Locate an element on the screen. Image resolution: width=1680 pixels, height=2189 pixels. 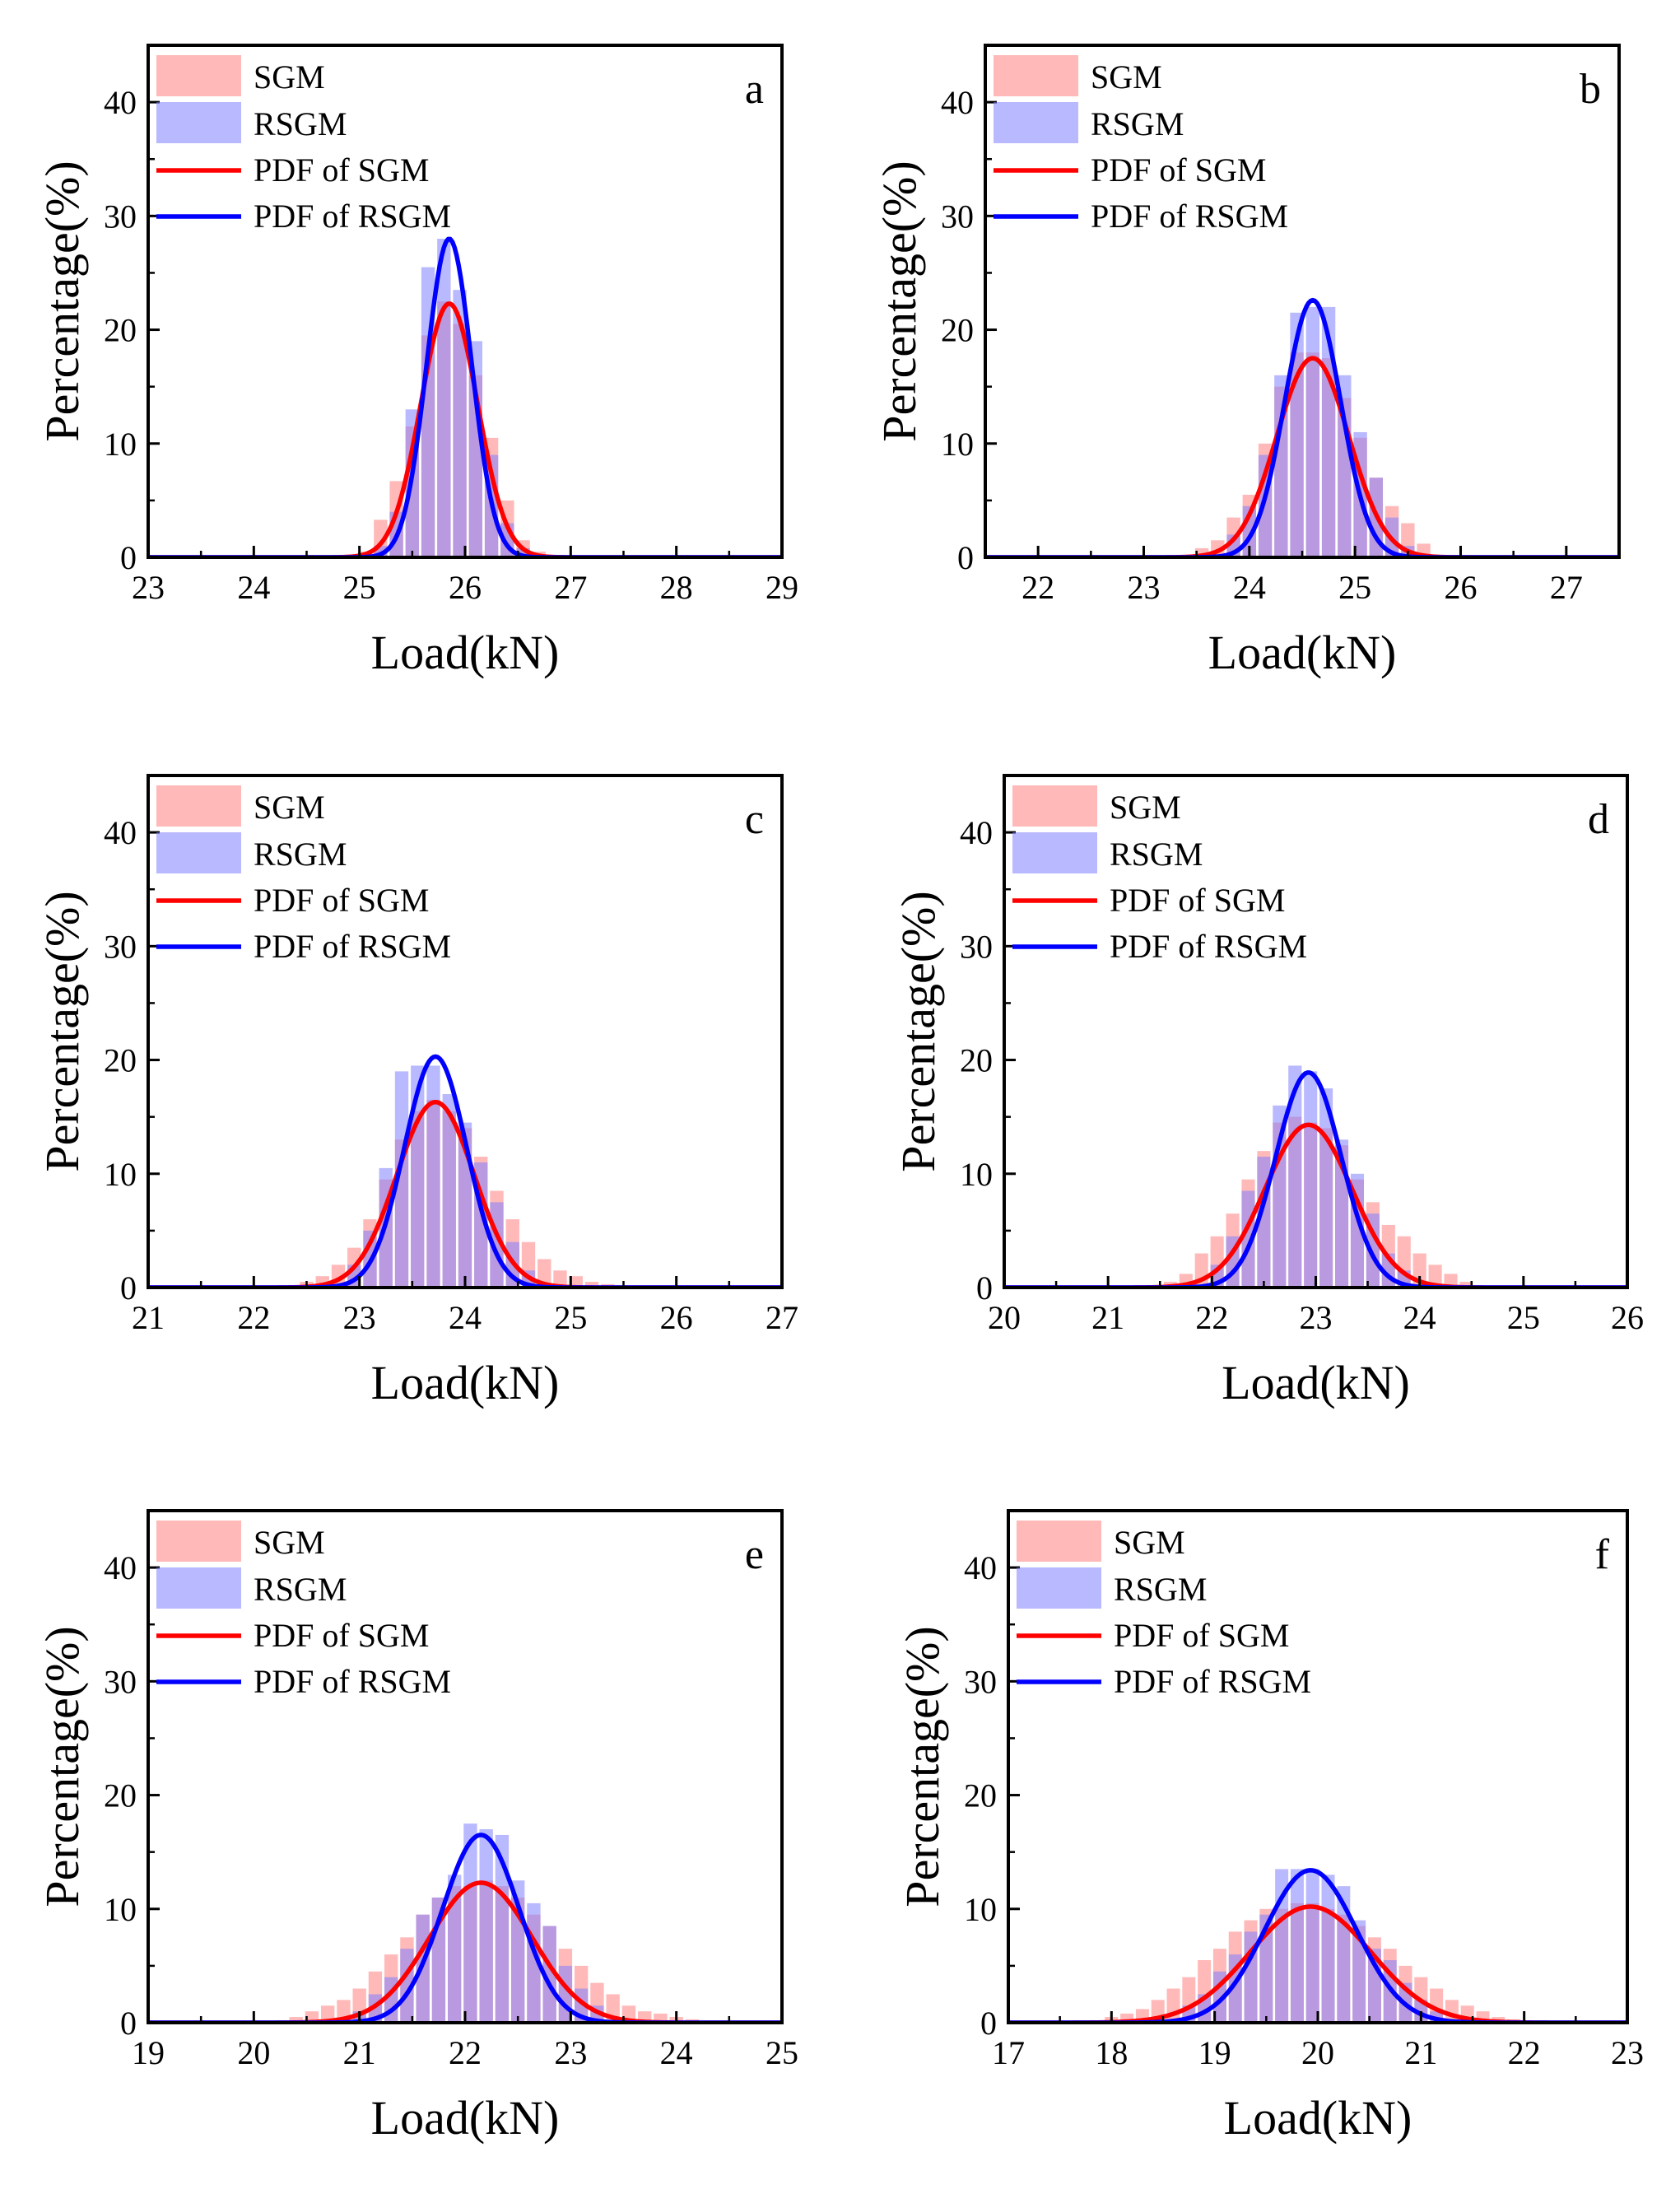
x-tick-label: 24 is located at coordinates (1419, 1318).